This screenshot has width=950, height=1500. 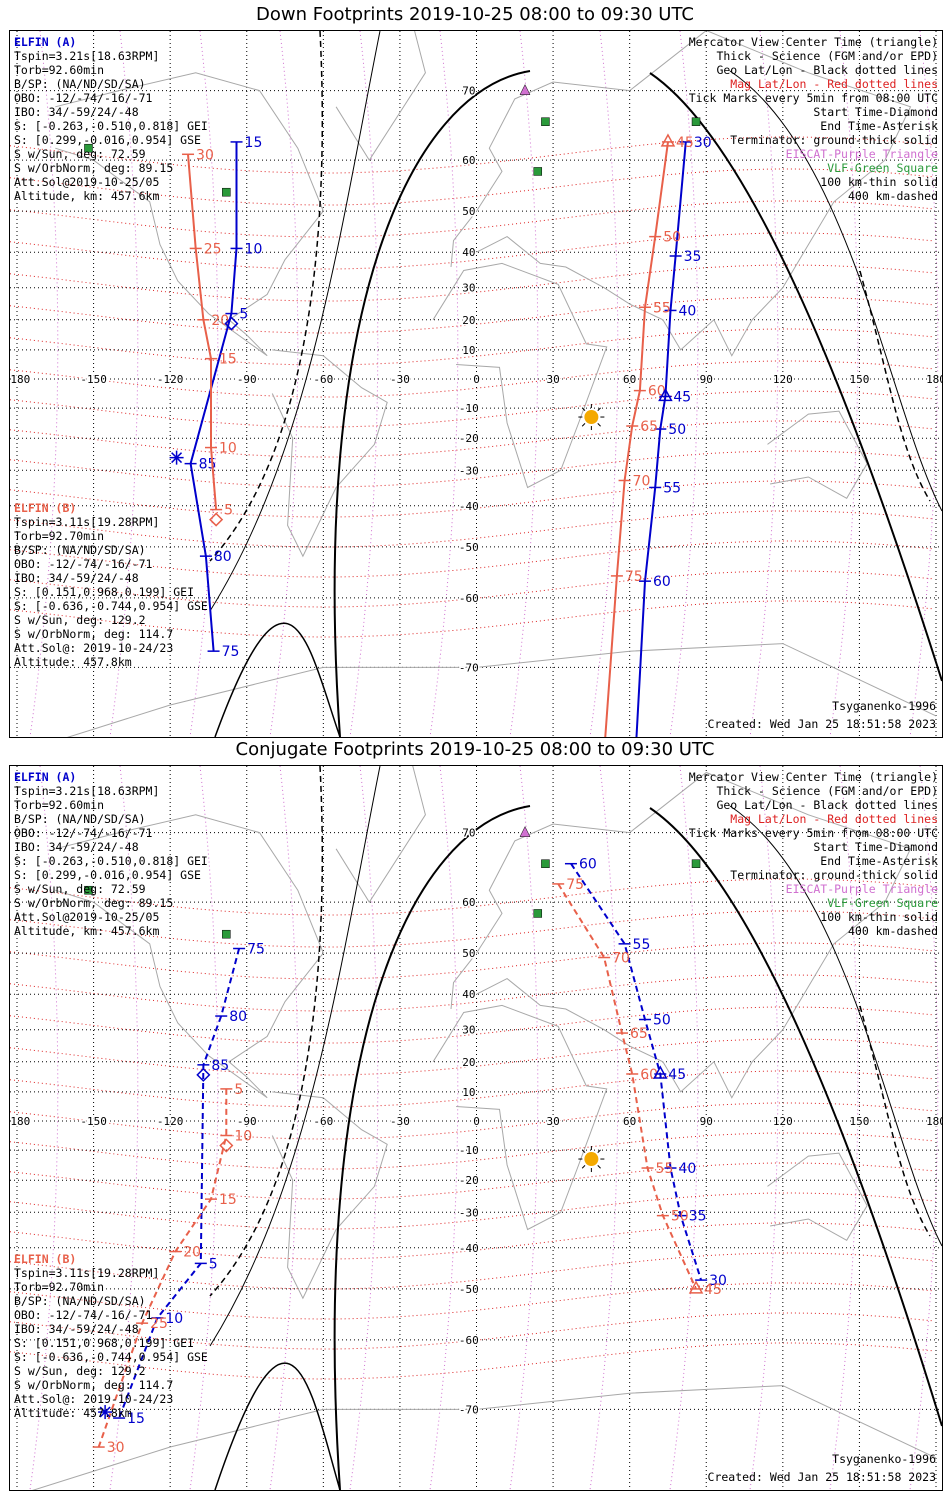 I want to click on lon-tick-label: -150, so click(x=93, y=379).